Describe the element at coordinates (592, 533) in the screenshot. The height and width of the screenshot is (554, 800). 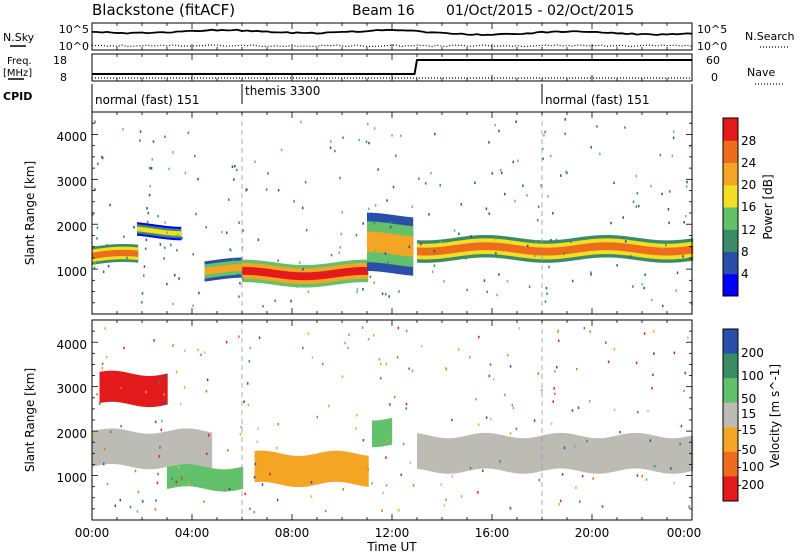
I see `xtick-2000: 20:00` at that location.